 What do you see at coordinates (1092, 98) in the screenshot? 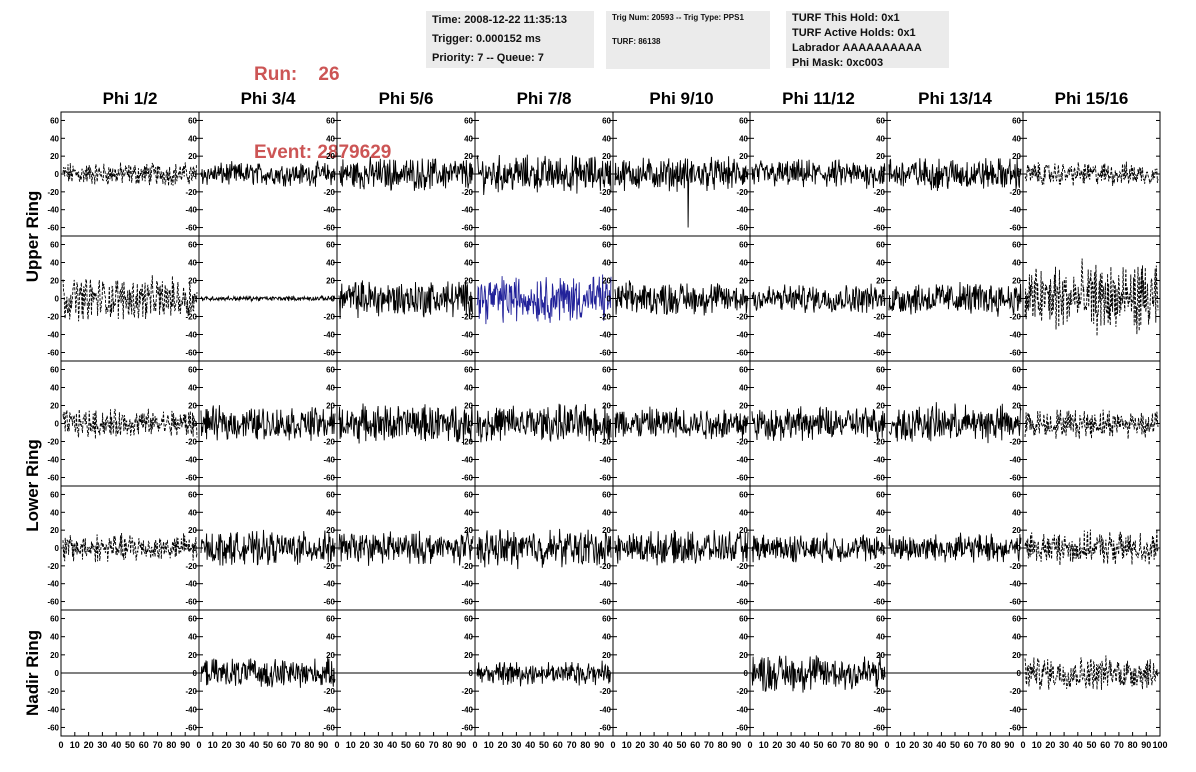
I see `column-header: Phi 15/16` at bounding box center [1092, 98].